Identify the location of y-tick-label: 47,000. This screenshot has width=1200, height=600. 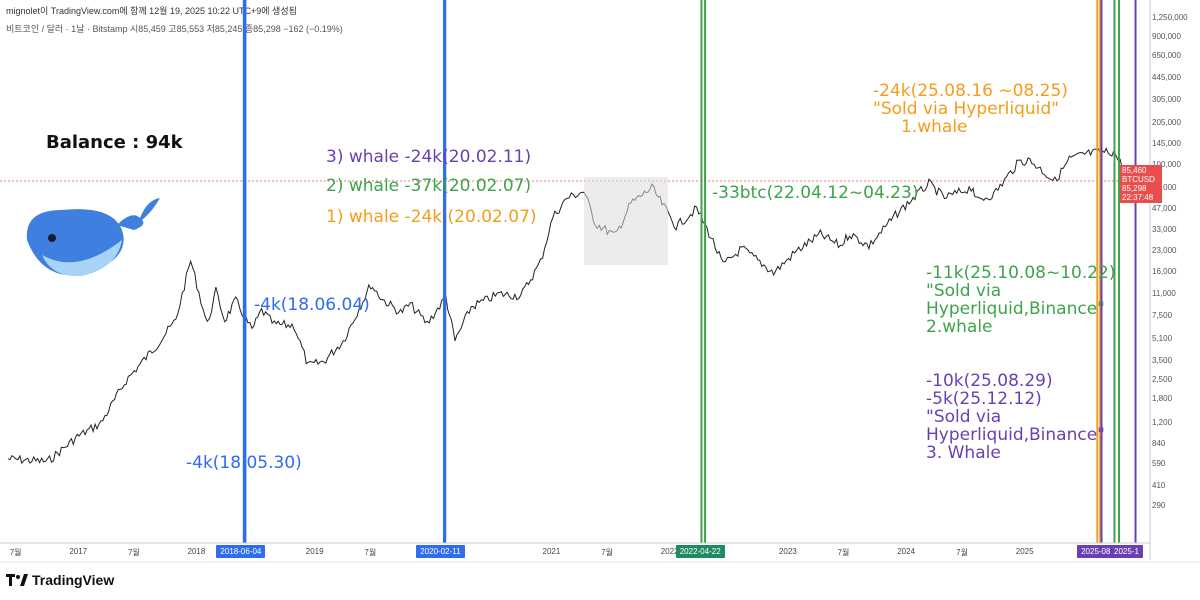
(1164, 209).